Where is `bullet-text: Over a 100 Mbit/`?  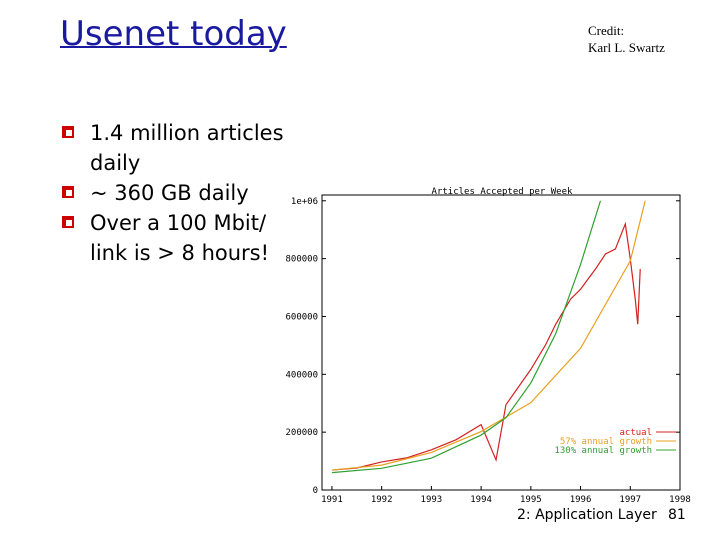
bullet-text: Over a 100 Mbit/ is located at coordinates (178, 223).